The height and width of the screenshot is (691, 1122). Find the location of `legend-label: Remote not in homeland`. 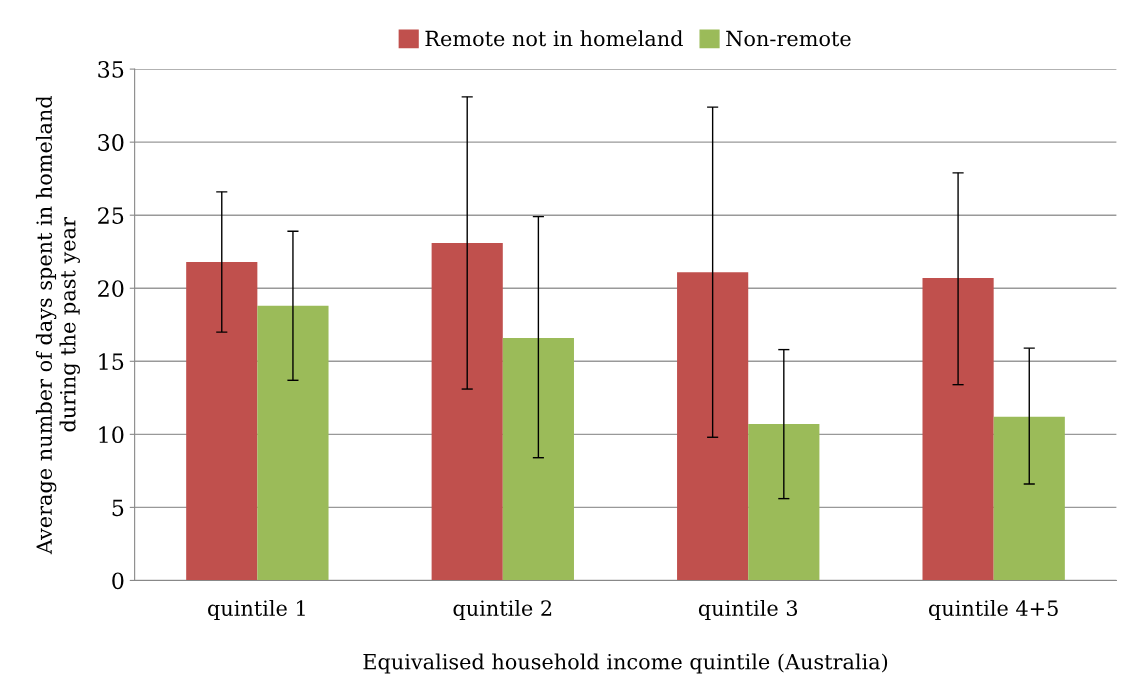

legend-label: Remote not in homeland is located at coordinates (554, 38).